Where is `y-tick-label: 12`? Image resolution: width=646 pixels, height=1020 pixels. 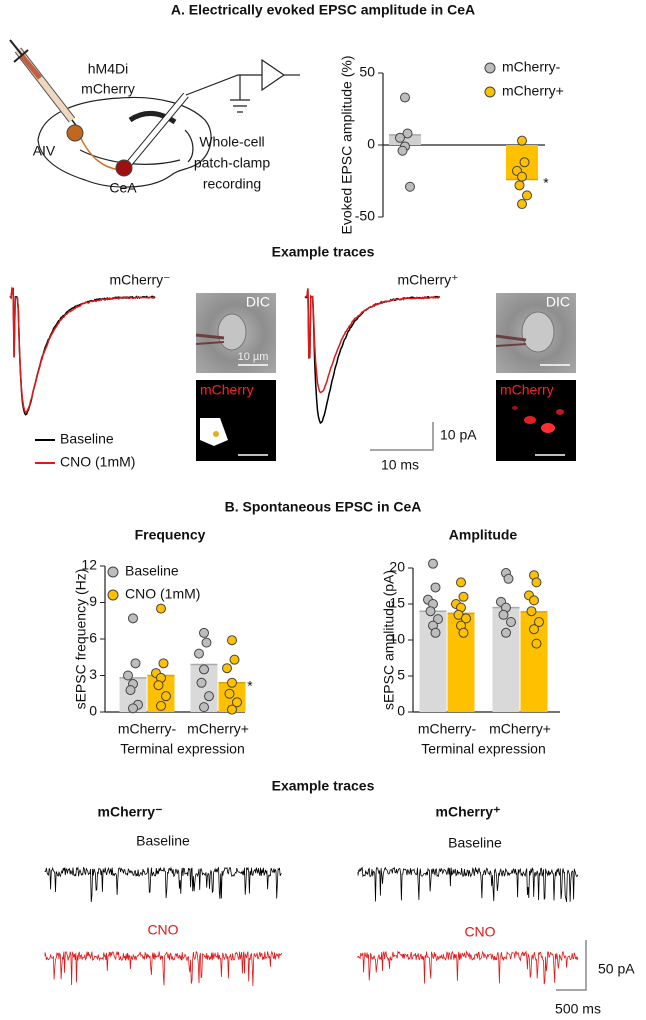 y-tick-label: 12 is located at coordinates (89, 565).